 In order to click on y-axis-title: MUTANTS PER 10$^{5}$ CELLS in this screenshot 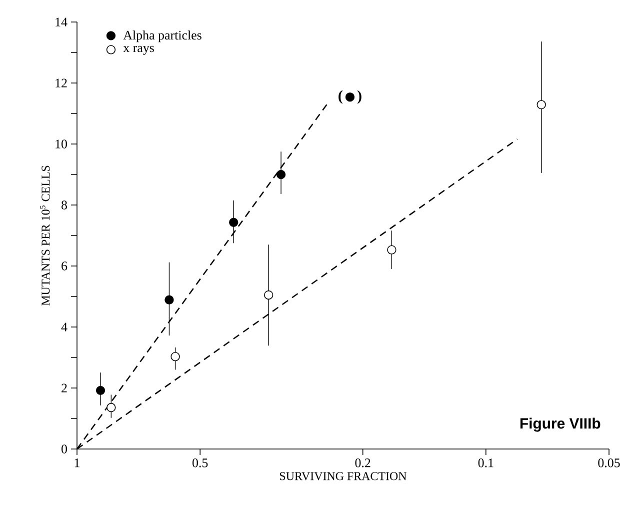, I will do `click(45, 236)`.